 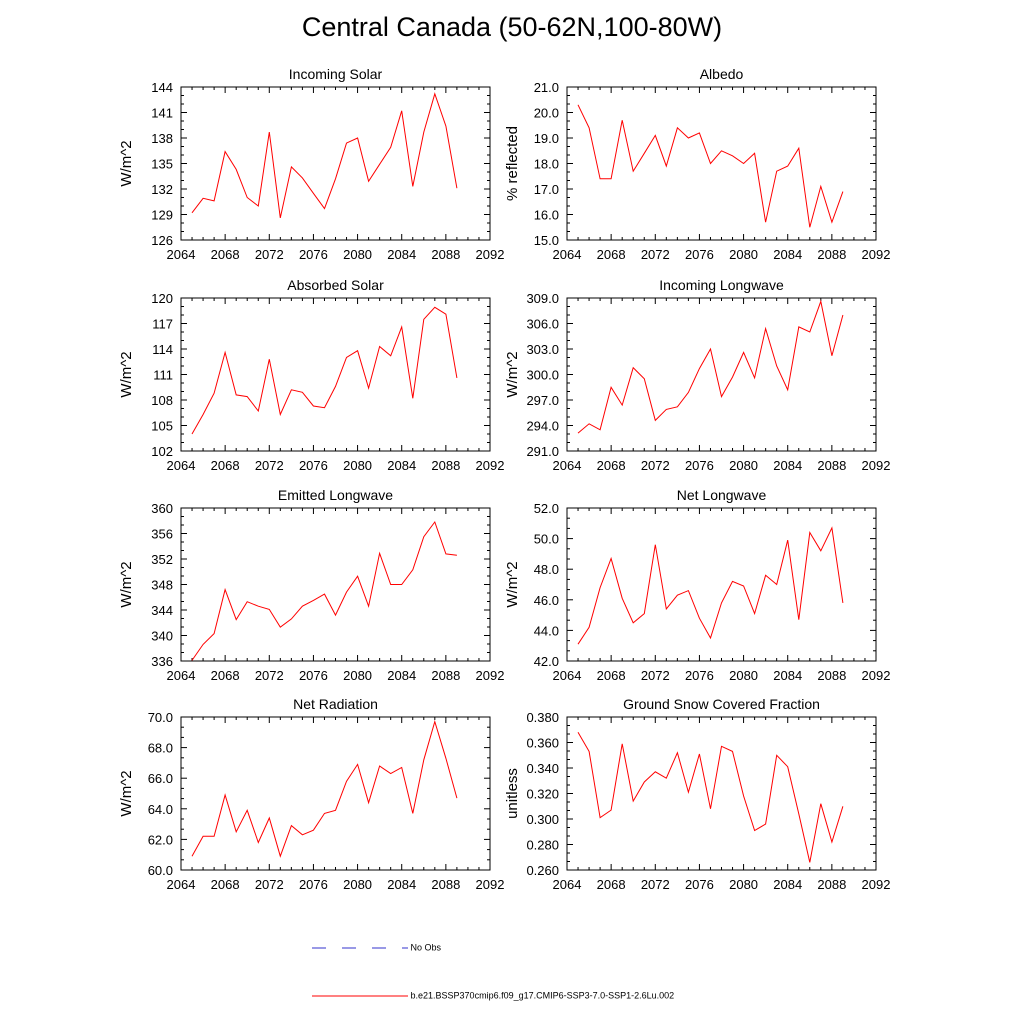 What do you see at coordinates (163, 375) in the screenshot?
I see `y-tick-label: 111` at bounding box center [163, 375].